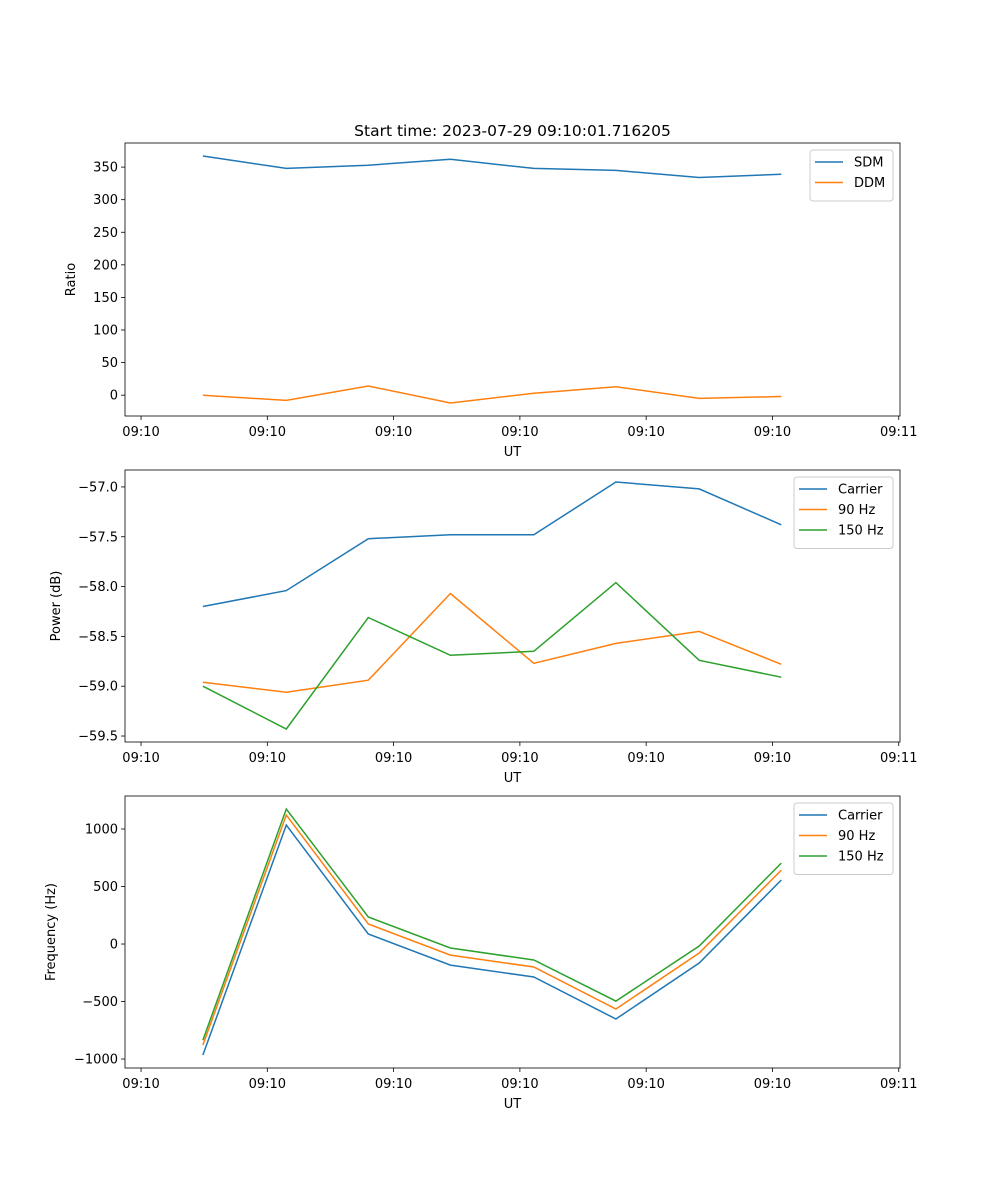 The height and width of the screenshot is (1200, 1000). I want to click on series-line-sdm, so click(492, 167).